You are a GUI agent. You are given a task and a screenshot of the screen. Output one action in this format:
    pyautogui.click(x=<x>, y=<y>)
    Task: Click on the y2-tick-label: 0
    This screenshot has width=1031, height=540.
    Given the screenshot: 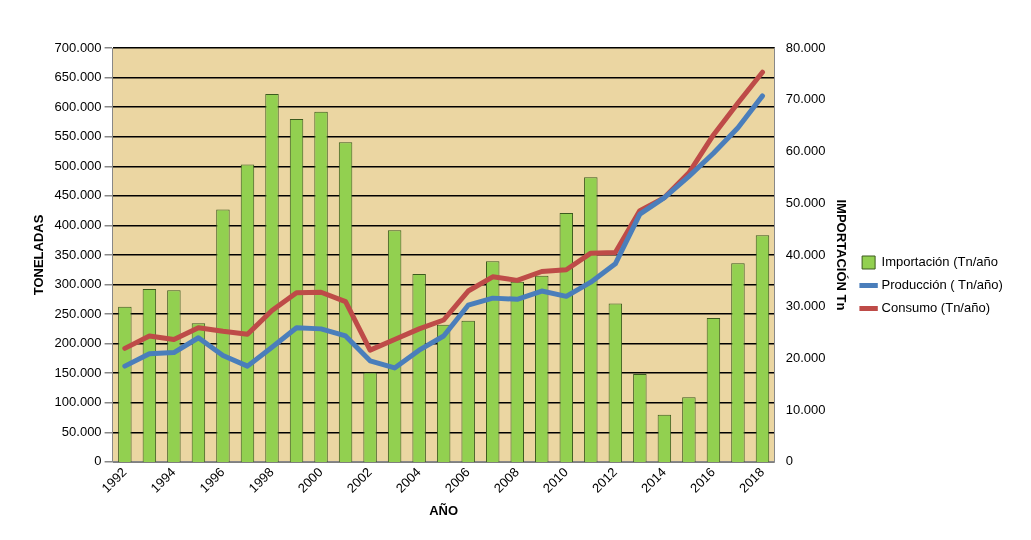 What is the action you would take?
    pyautogui.click(x=789, y=461)
    